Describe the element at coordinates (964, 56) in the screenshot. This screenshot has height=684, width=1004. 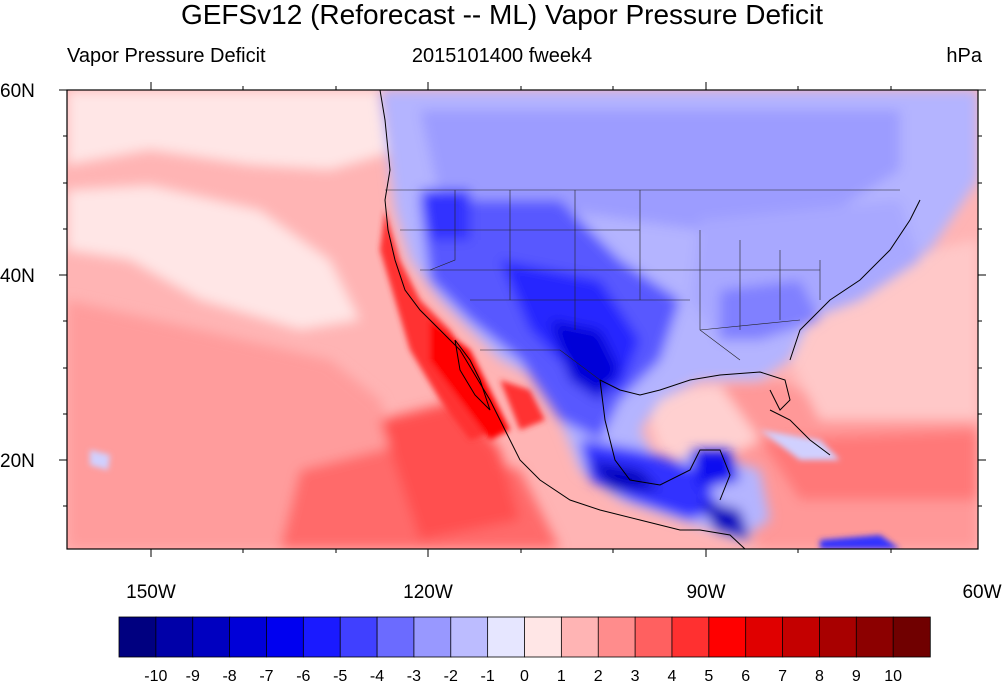
I see `units-label: hPa` at that location.